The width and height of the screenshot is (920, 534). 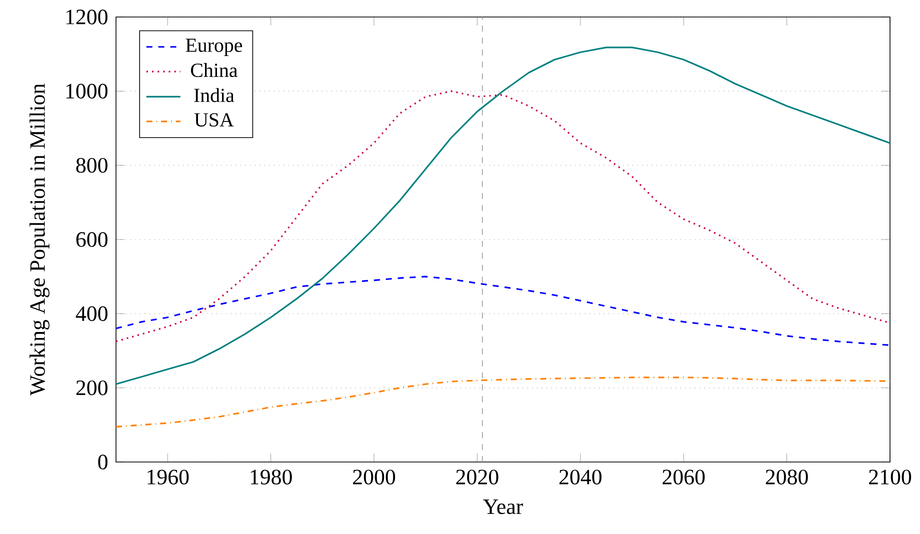 What do you see at coordinates (92, 314) in the screenshot?
I see `y-tick-label: 400` at bounding box center [92, 314].